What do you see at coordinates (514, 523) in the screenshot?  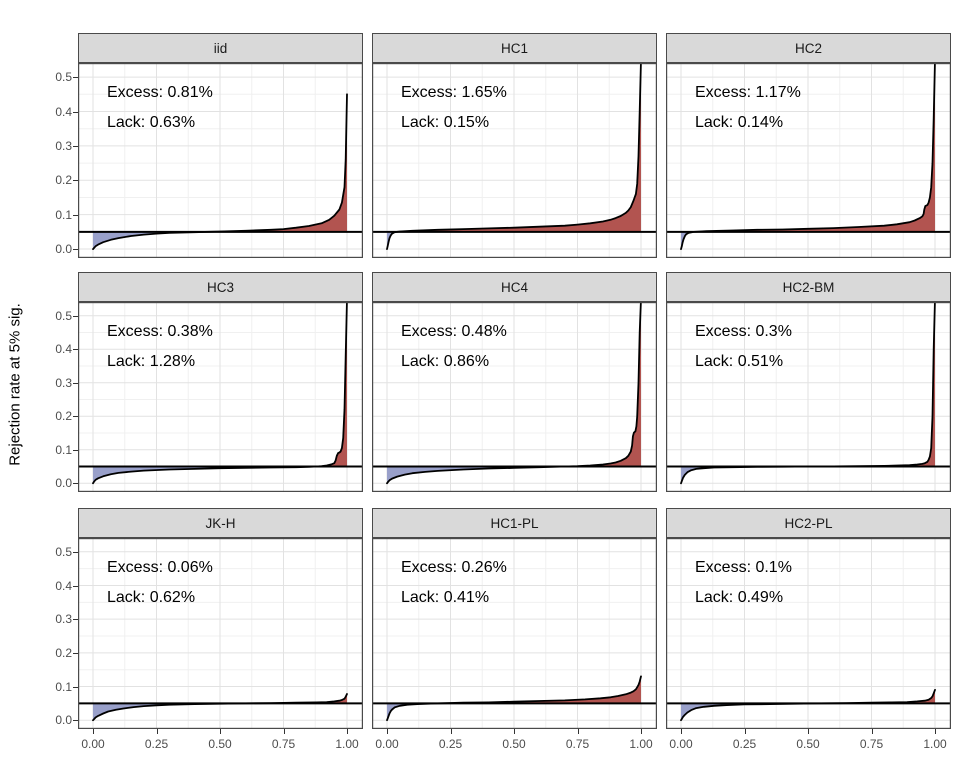 I see `facet-strip-label: HC1-PL` at bounding box center [514, 523].